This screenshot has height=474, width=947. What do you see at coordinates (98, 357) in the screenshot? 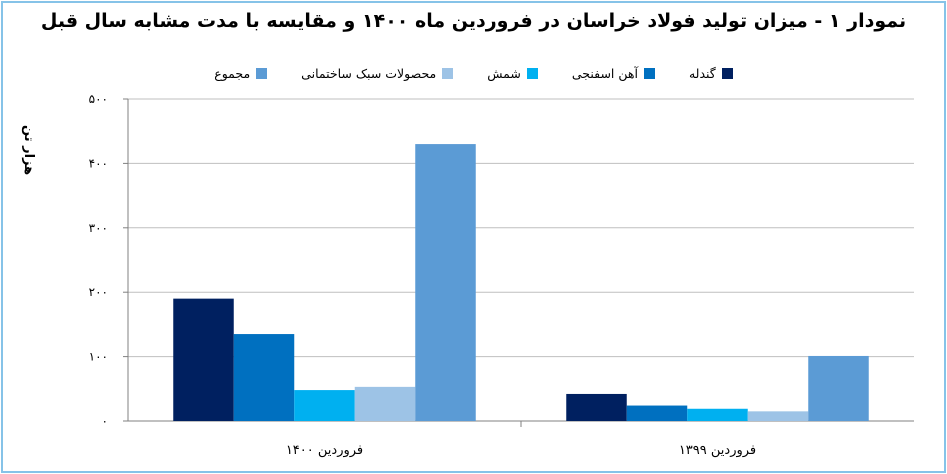
I see `y-tick-label: ۱۰۰` at bounding box center [98, 357].